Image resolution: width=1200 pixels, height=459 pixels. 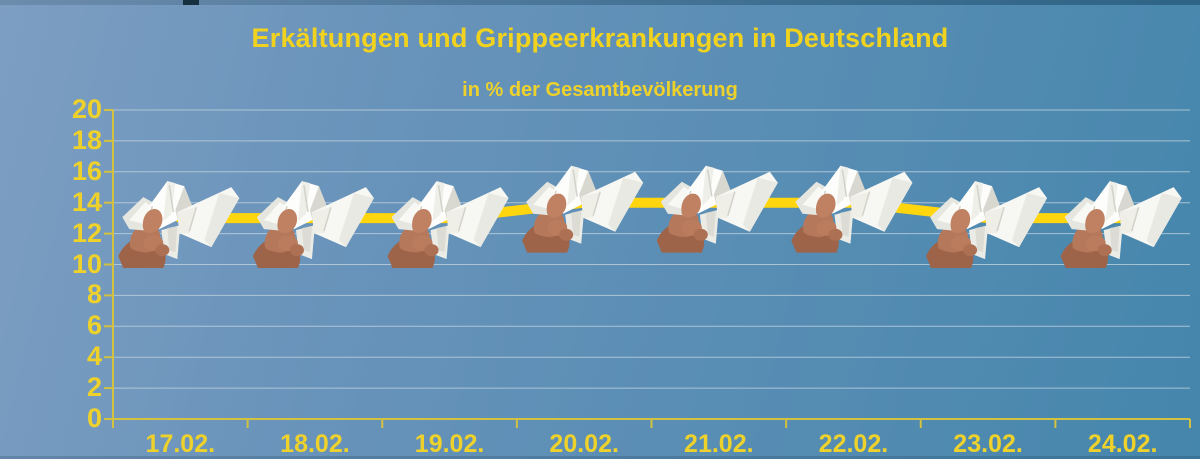 I want to click on y-tick-label: 6, so click(x=94, y=325).